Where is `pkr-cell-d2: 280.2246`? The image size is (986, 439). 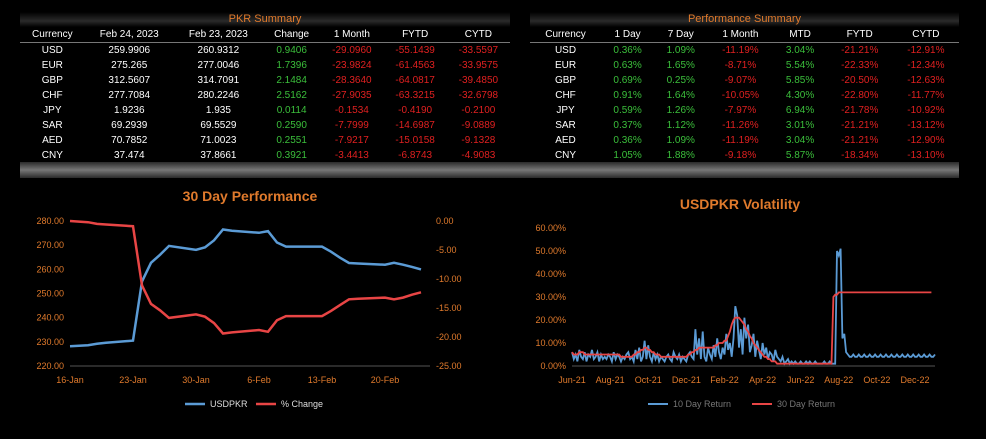 pkr-cell-d2: 280.2246 is located at coordinates (218, 95).